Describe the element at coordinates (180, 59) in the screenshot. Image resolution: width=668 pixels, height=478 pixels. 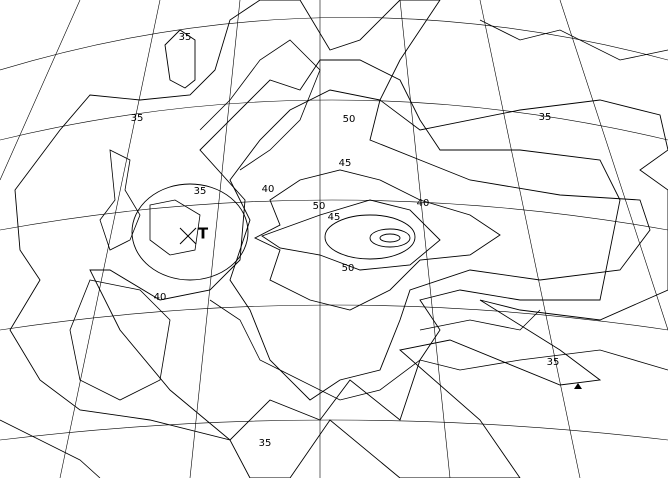
I see `band-red-north` at that location.